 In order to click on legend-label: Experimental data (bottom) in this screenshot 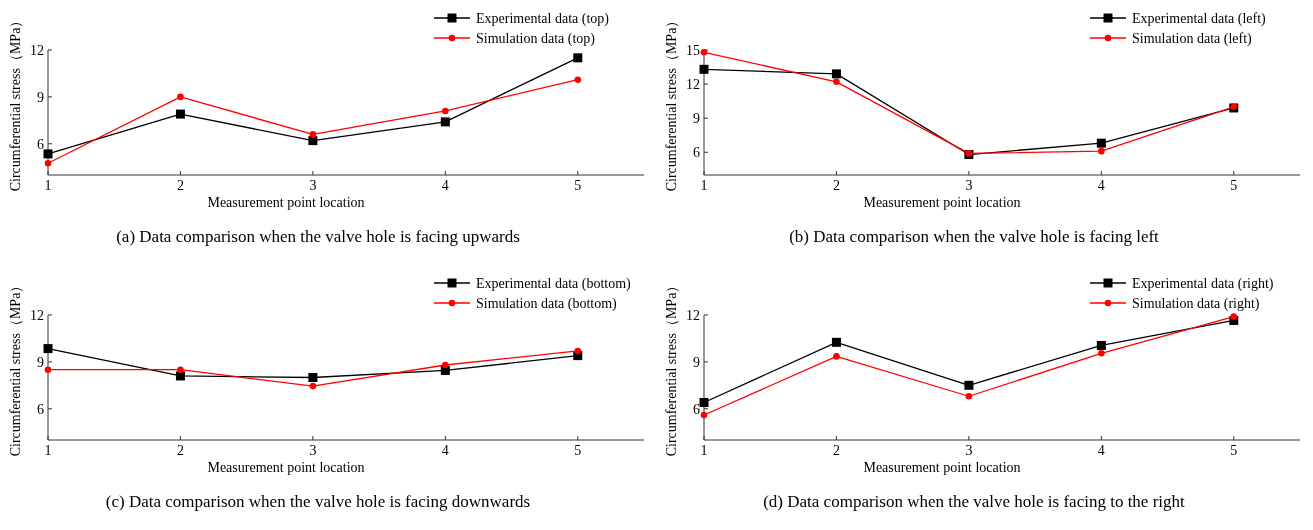, I will do `click(554, 284)`.